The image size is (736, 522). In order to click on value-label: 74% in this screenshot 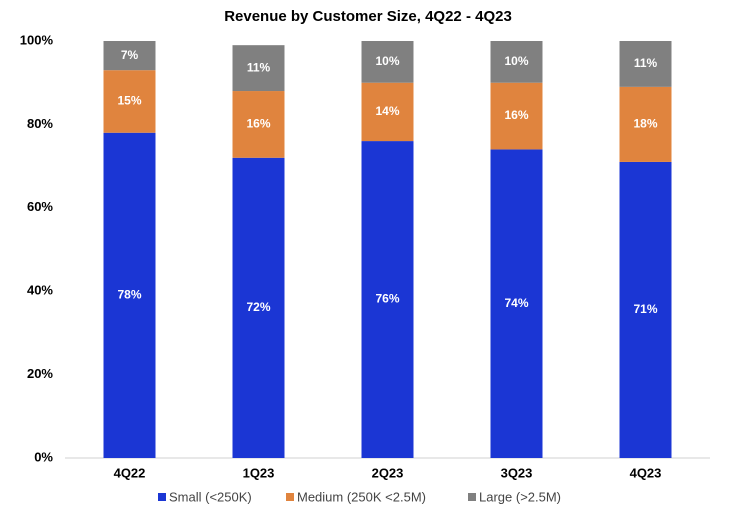, I will do `click(516, 303)`.